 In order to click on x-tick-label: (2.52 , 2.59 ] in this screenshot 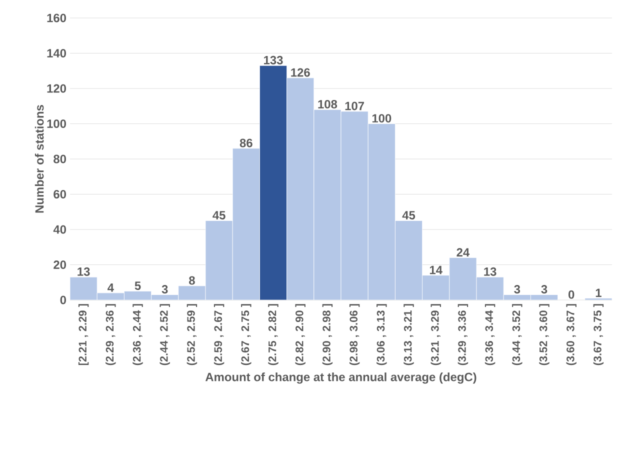, I will do `click(192, 335)`.